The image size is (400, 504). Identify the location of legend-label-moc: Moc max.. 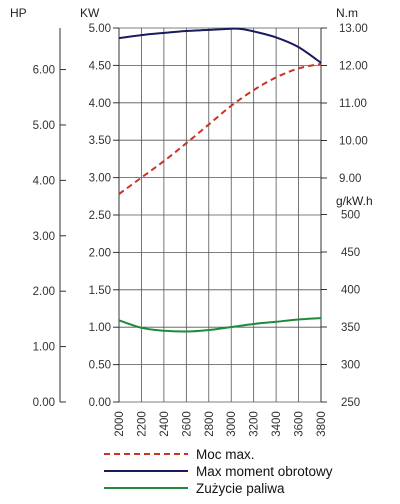
(225, 454).